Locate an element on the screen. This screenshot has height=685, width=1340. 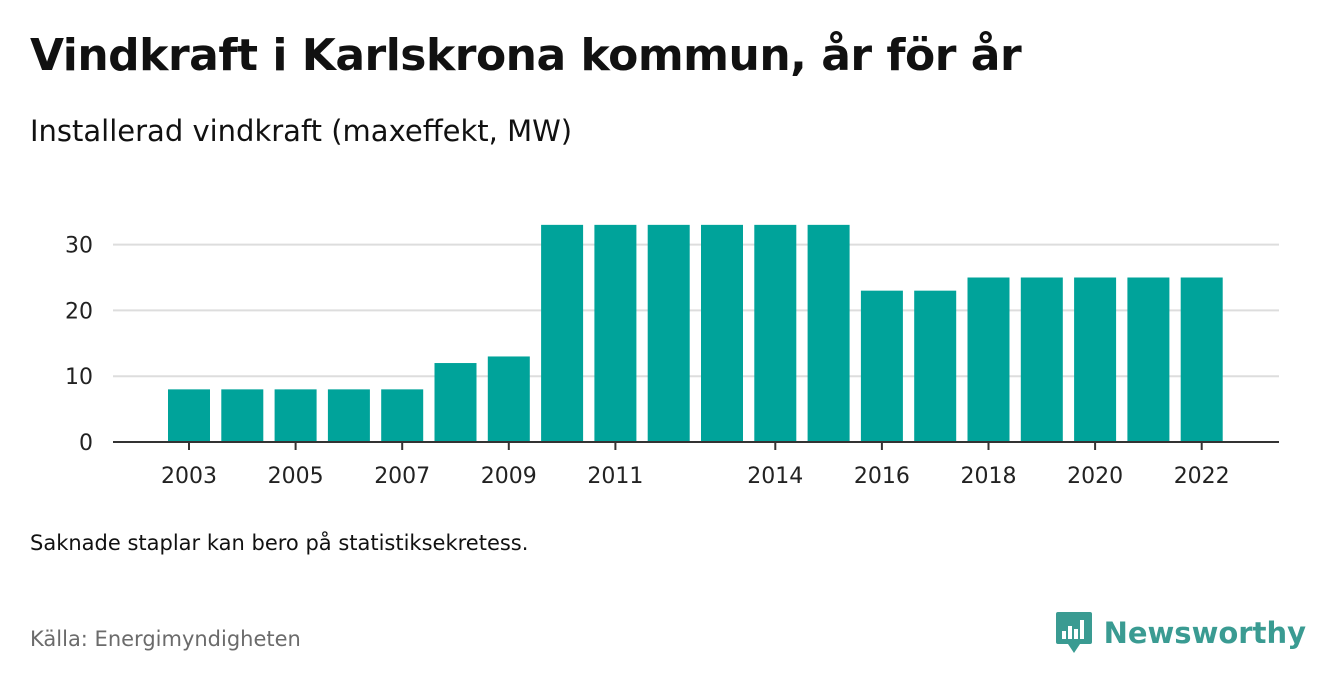
y-tick-label: 10 is located at coordinates (79, 377).